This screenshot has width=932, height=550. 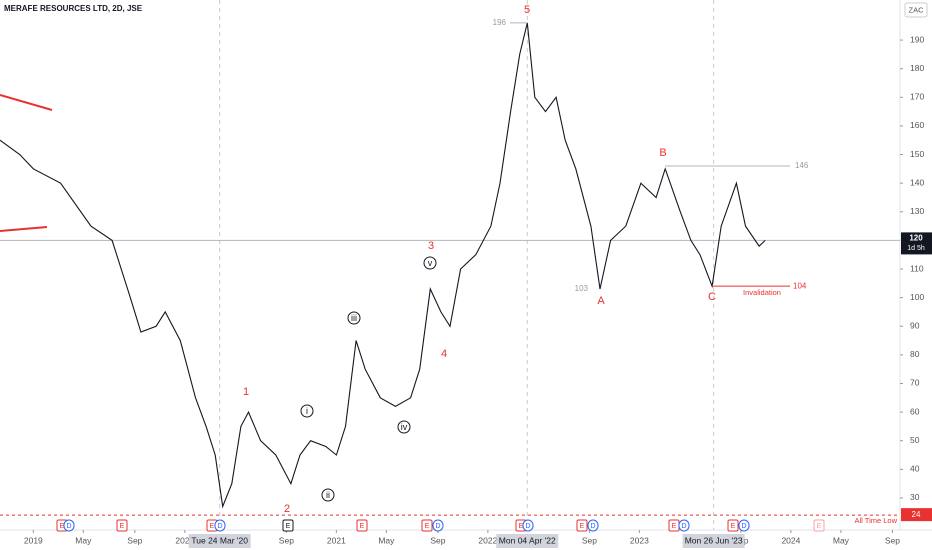 I want to click on invalidation-label: Invalidation, so click(x=762, y=292).